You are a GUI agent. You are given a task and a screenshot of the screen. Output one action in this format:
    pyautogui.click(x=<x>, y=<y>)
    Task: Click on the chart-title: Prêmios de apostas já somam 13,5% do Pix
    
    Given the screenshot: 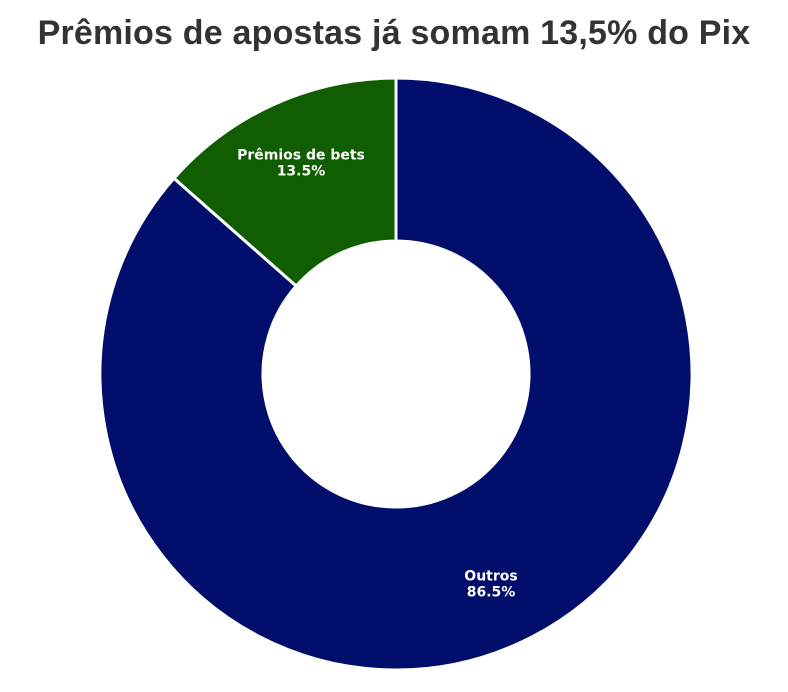 What is the action you would take?
    pyautogui.click(x=394, y=33)
    